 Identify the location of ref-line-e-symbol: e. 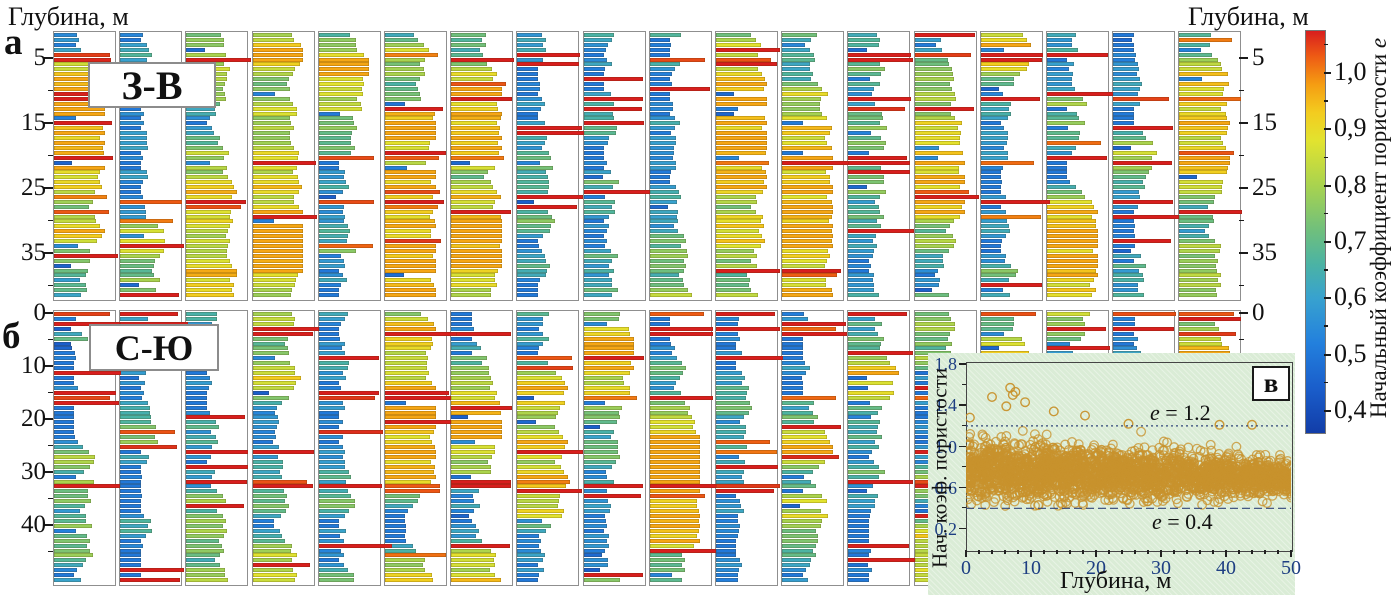
(1157, 521).